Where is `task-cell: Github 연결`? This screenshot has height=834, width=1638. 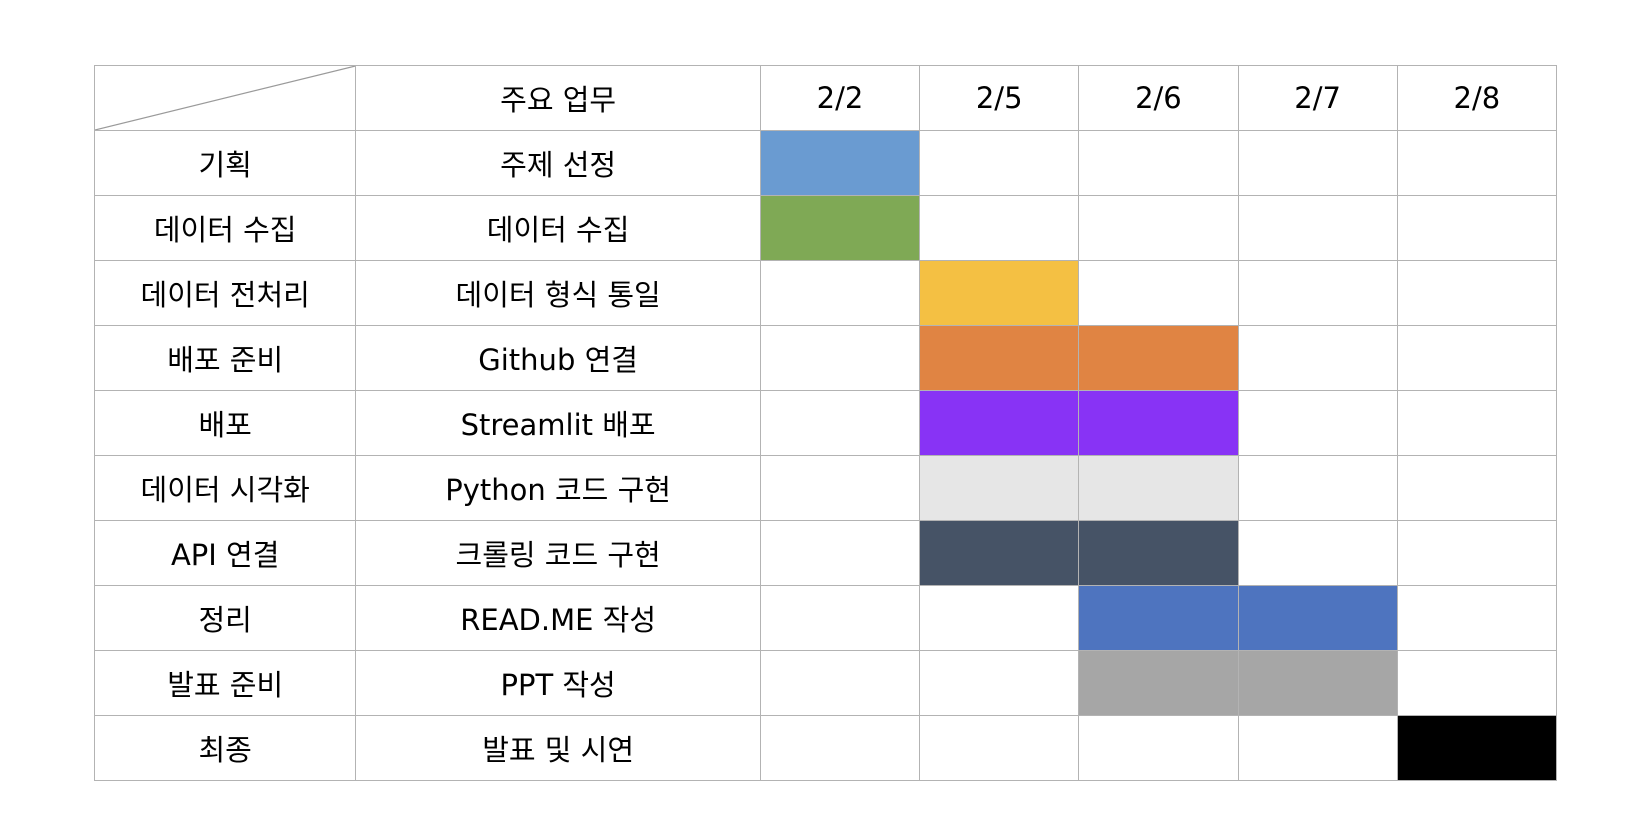 task-cell: Github 연결 is located at coordinates (558, 358).